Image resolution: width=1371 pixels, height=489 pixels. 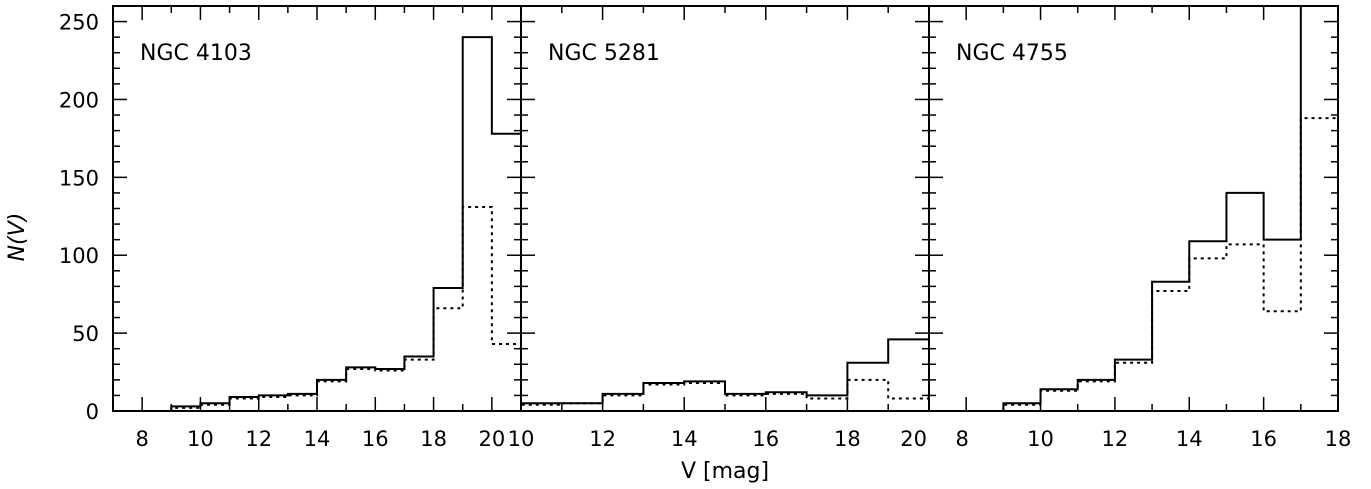 What do you see at coordinates (196, 53) in the screenshot?
I see `panel-label: NGC 4103` at bounding box center [196, 53].